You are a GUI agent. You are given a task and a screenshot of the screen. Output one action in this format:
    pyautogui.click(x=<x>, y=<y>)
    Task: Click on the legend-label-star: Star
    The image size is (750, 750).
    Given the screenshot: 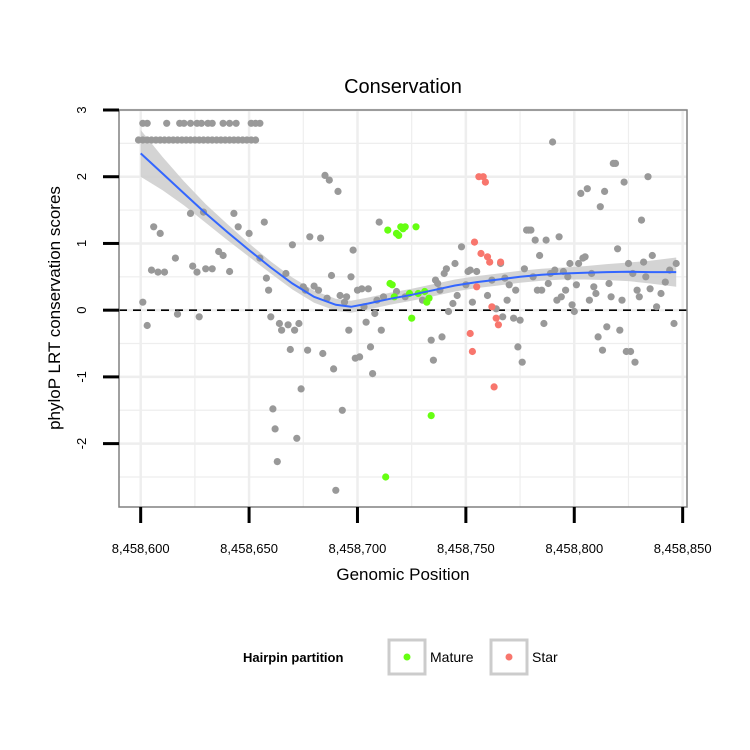 What is the action you would take?
    pyautogui.click(x=545, y=657)
    